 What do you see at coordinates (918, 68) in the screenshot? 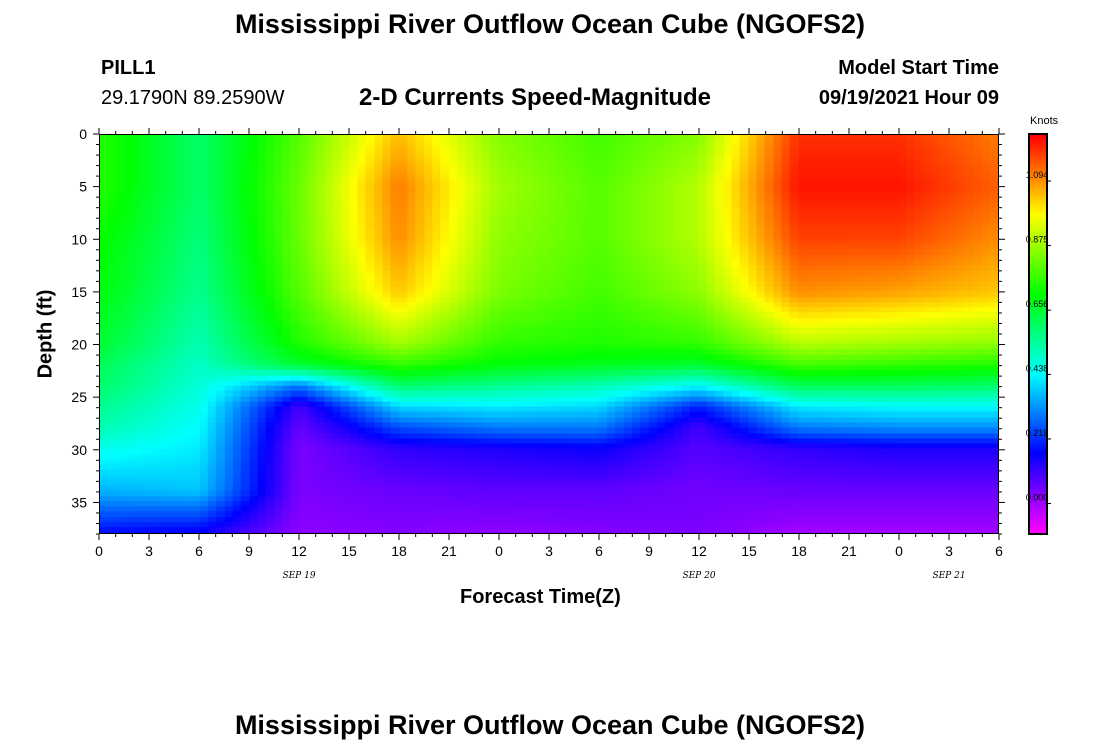
I see `model-start-label: Model Start Time` at bounding box center [918, 68].